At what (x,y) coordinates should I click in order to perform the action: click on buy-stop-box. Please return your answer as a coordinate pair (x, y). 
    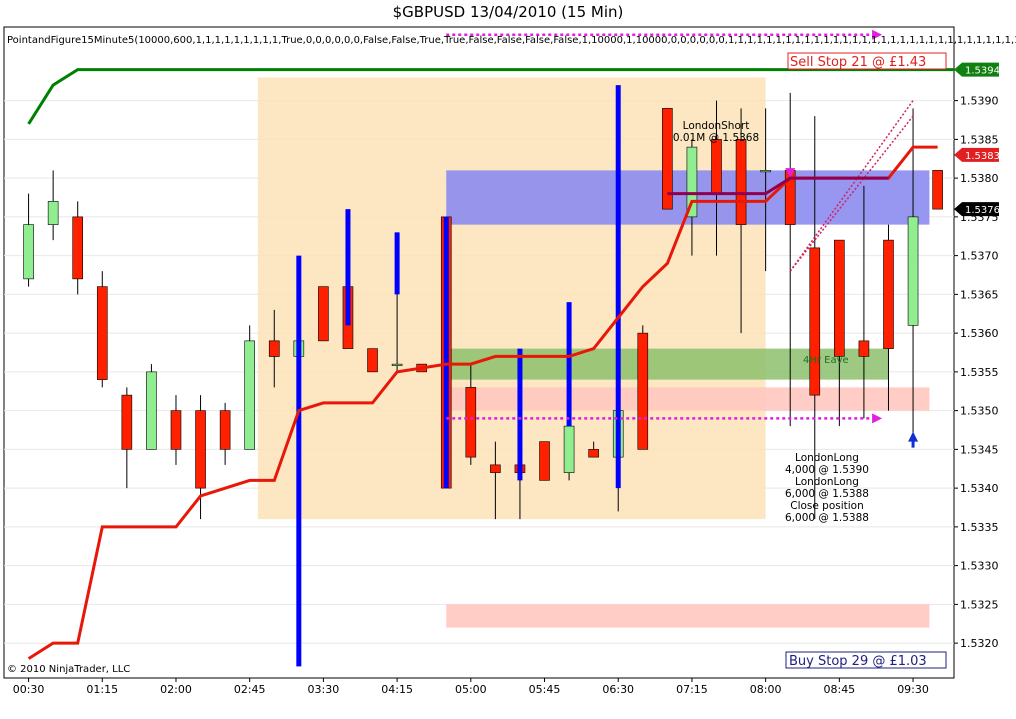
    Looking at the image, I should click on (866, 660).